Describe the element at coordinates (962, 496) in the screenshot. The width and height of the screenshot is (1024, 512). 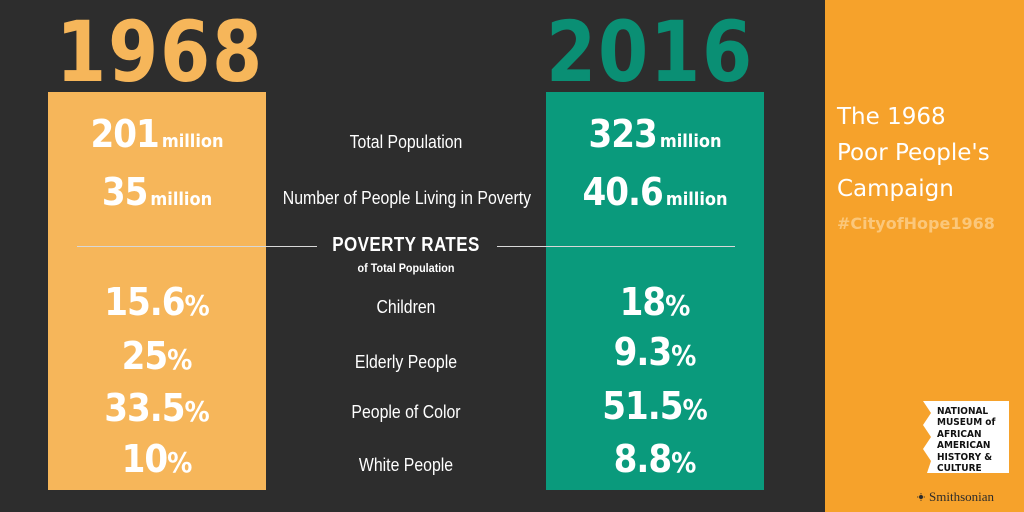
I see `smithsonian-wordmark: Smithsonian` at that location.